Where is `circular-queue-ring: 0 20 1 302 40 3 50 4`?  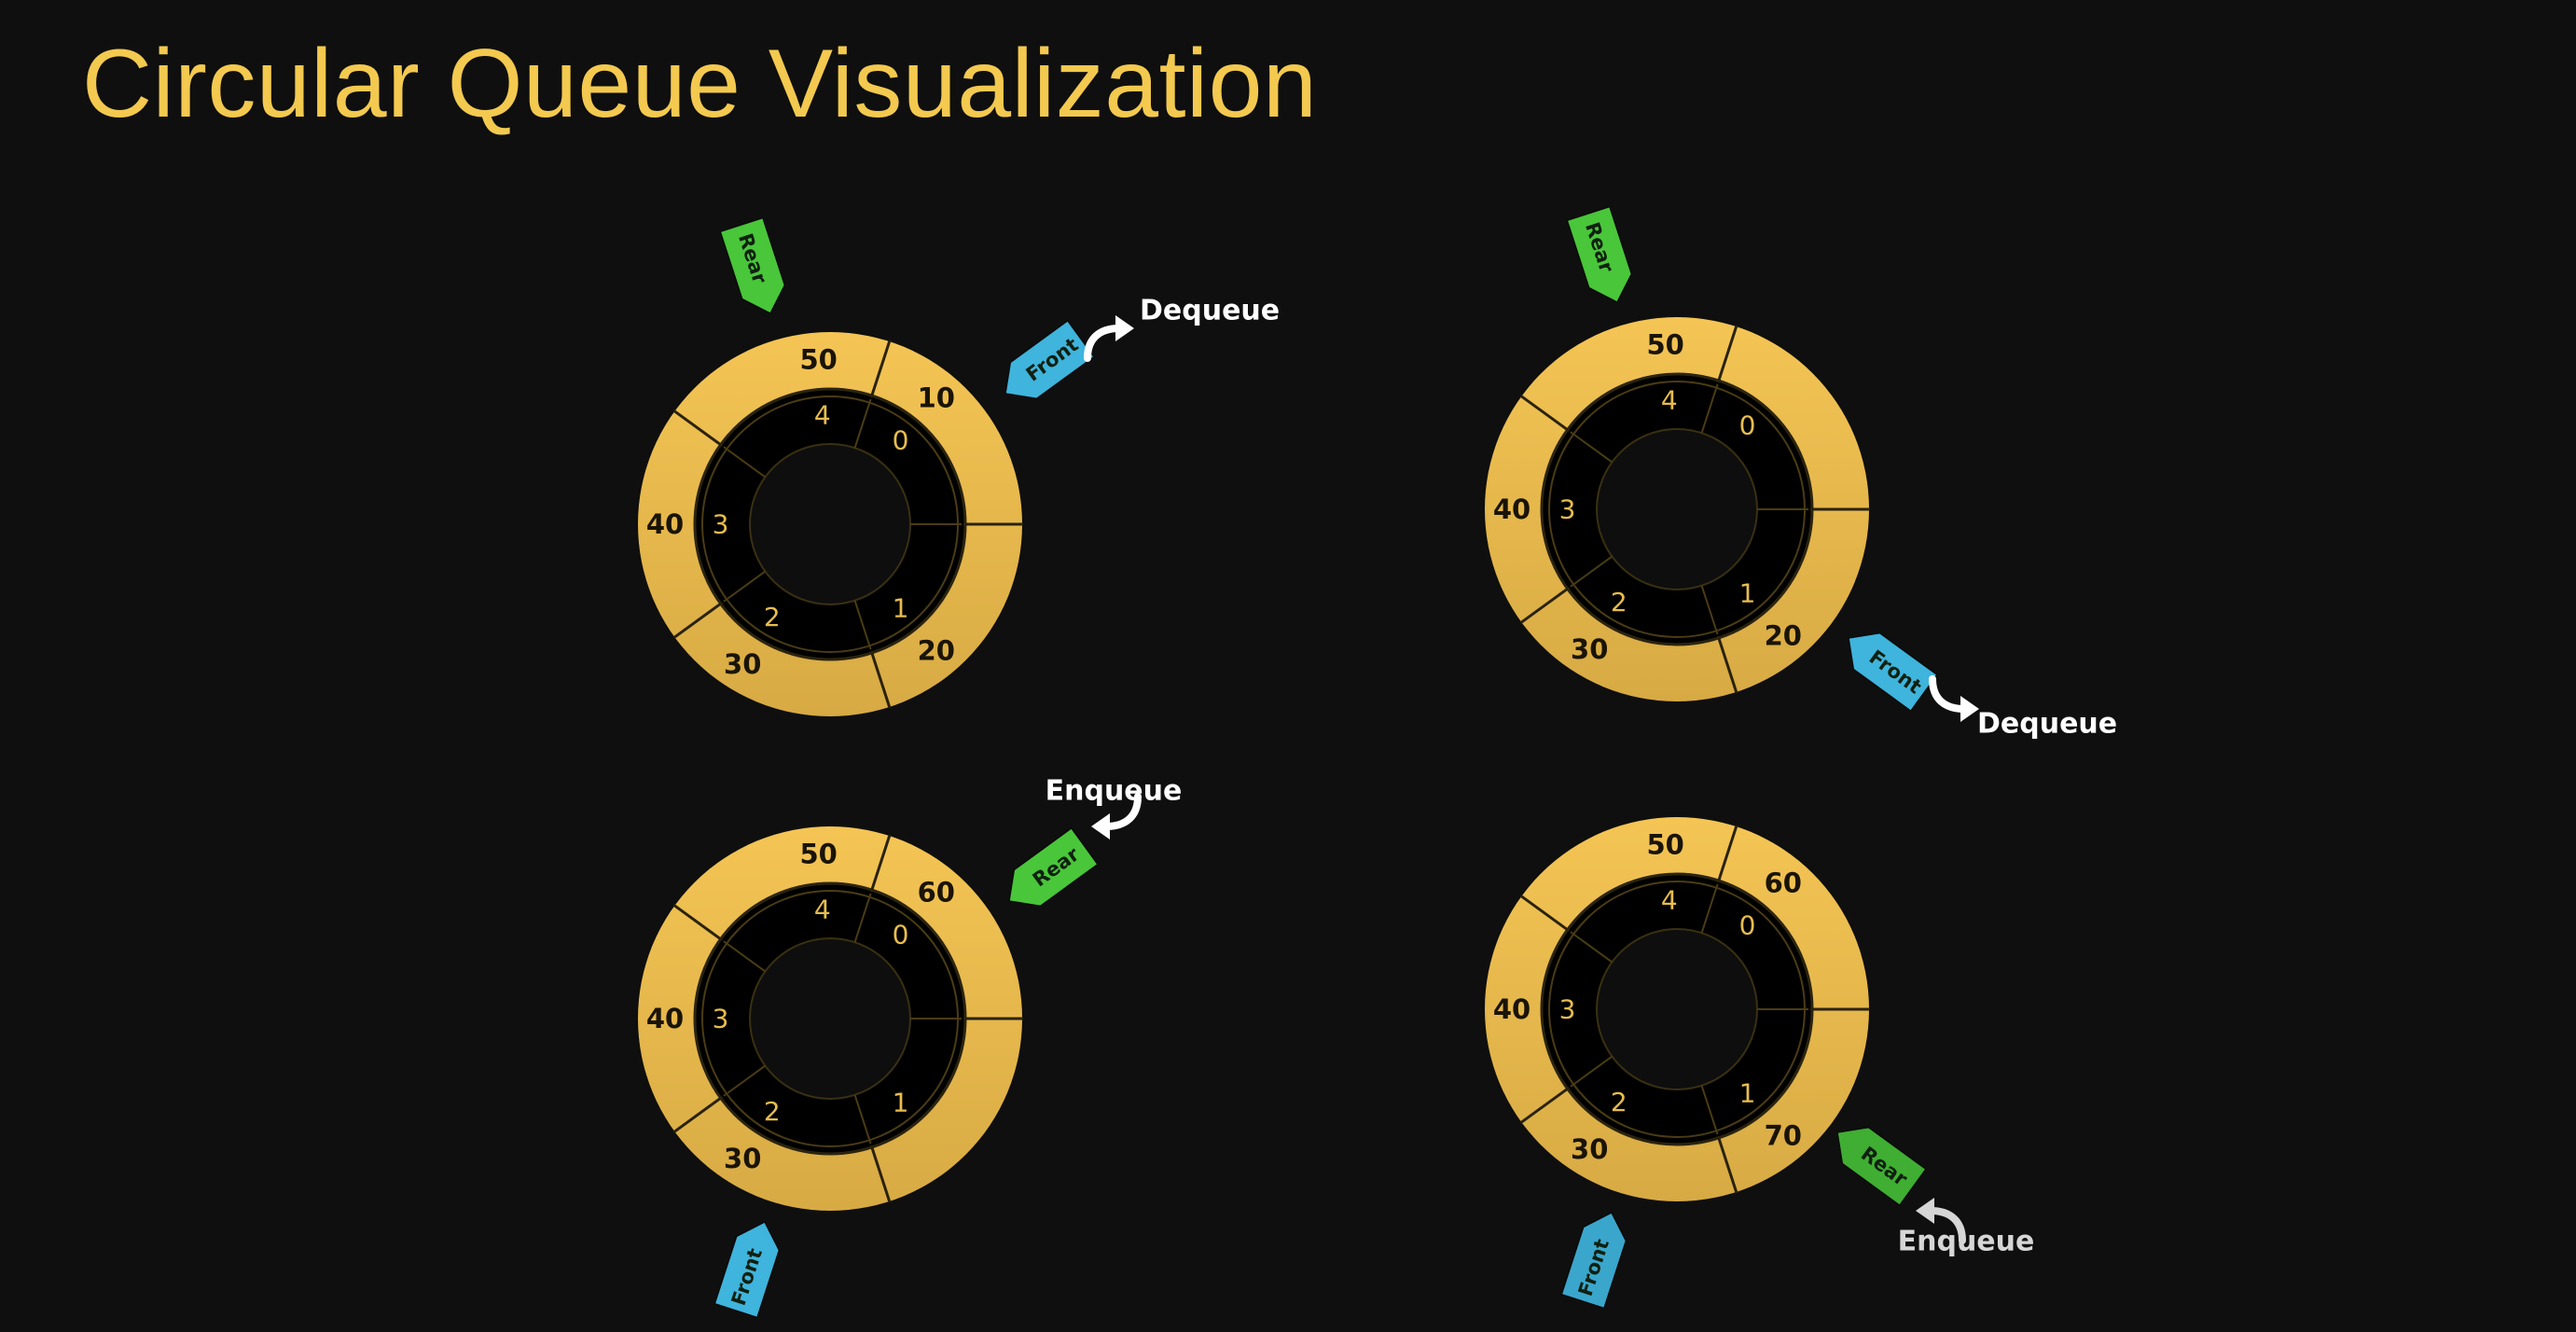
circular-queue-ring: 0 20 1 302 40 3 50 4 is located at coordinates (1677, 509).